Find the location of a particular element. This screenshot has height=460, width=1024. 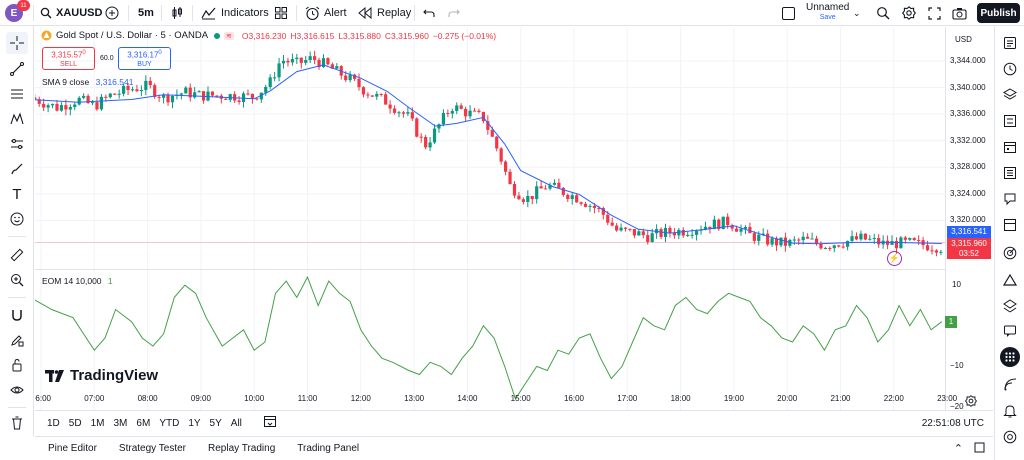

fullscreen-button is located at coordinates (934, 13).